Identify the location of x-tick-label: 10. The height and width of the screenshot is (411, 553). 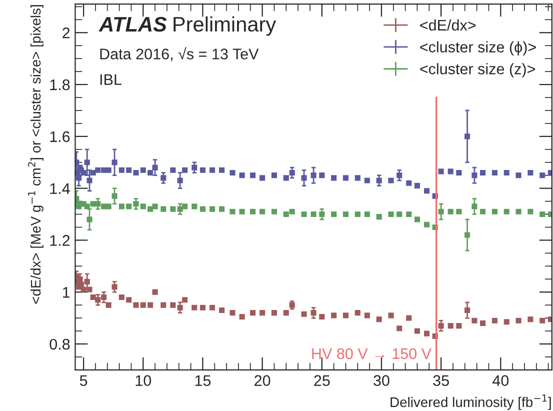
(144, 380).